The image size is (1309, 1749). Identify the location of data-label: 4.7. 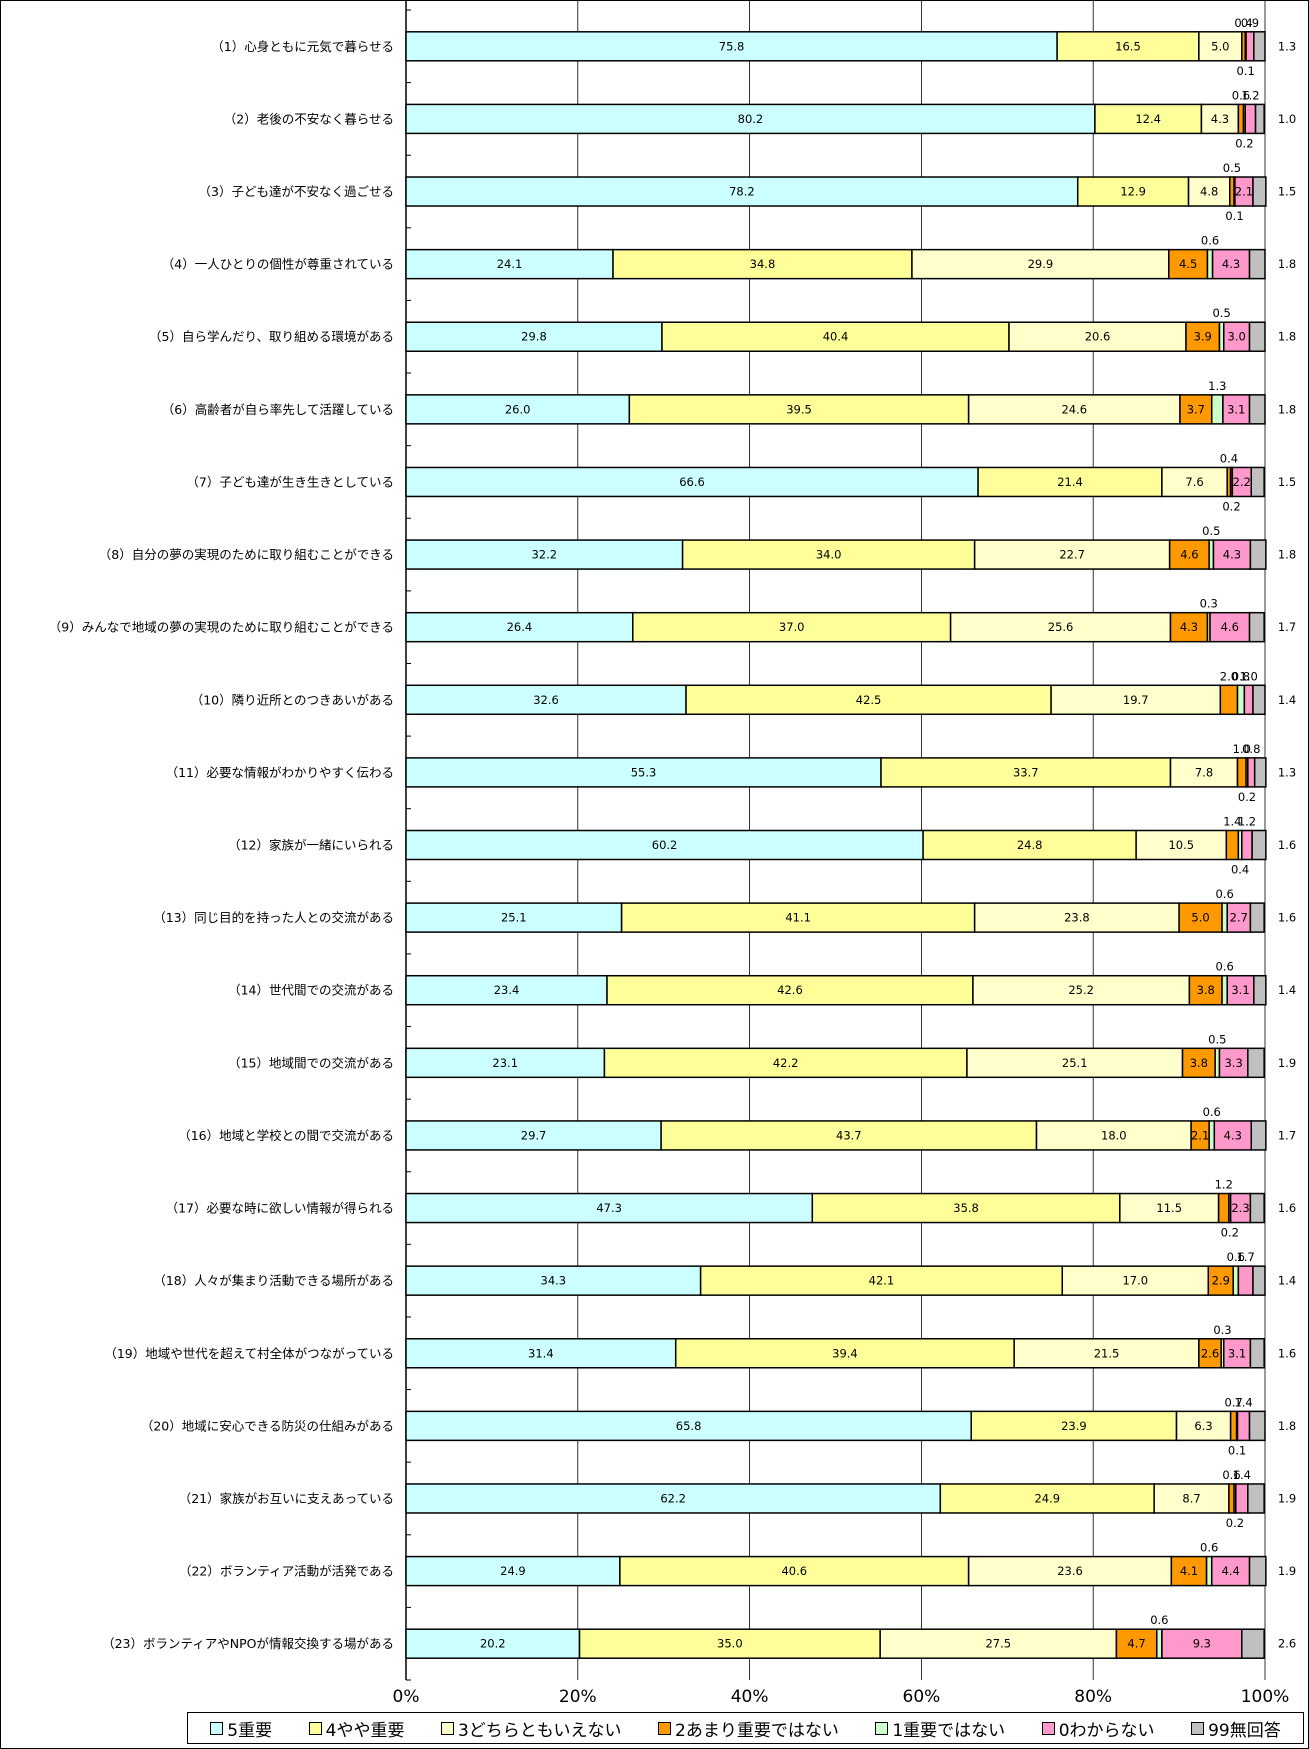
(1136, 1644).